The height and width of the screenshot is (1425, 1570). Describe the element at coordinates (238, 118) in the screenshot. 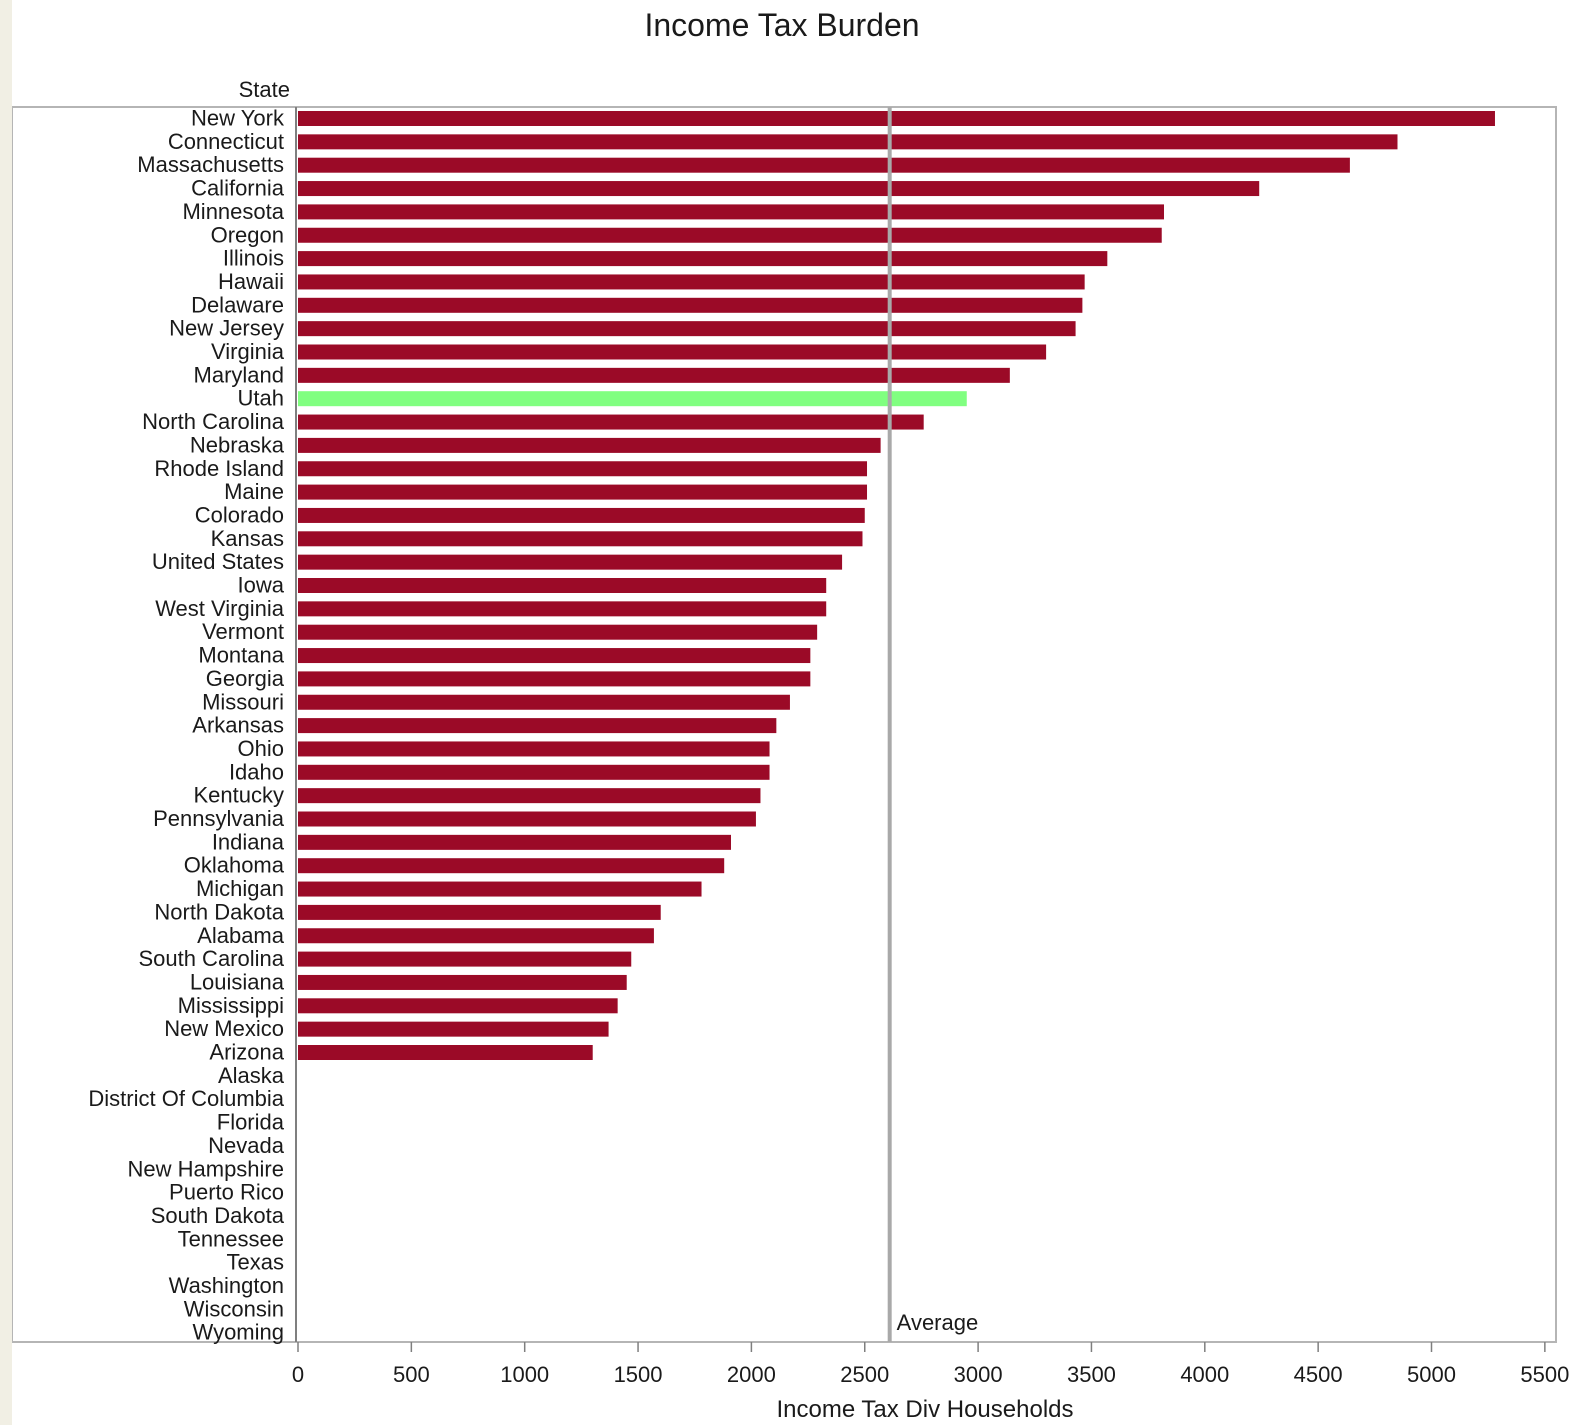

I see `category-label-new-york: New York` at that location.